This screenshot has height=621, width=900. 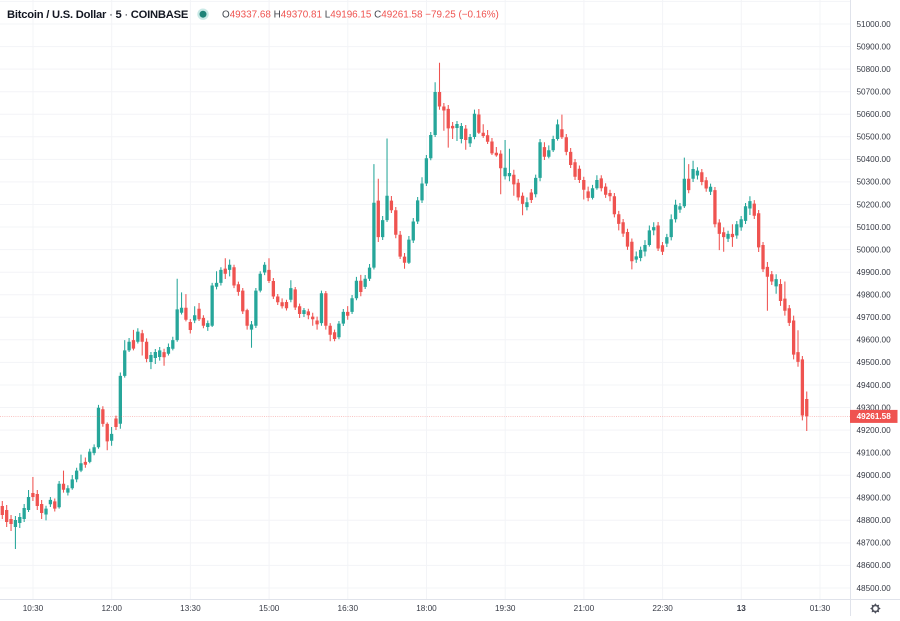 What do you see at coordinates (874, 272) in the screenshot?
I see `svg-text: 49900.00` at bounding box center [874, 272].